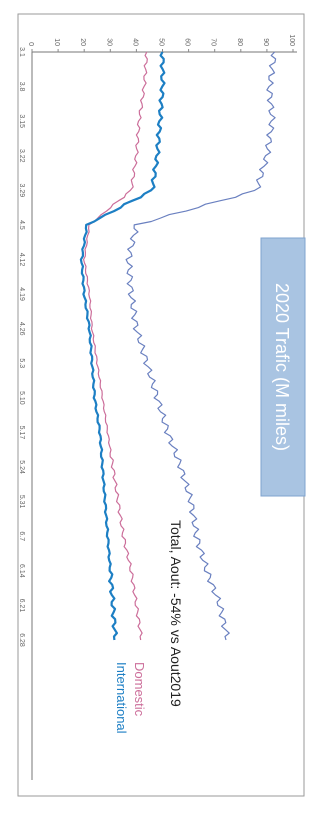 Image resolution: width=327 pixels, height=814 pixels. What do you see at coordinates (21, 121) in the screenshot?
I see `x-tick-label: 3.15` at bounding box center [21, 121].